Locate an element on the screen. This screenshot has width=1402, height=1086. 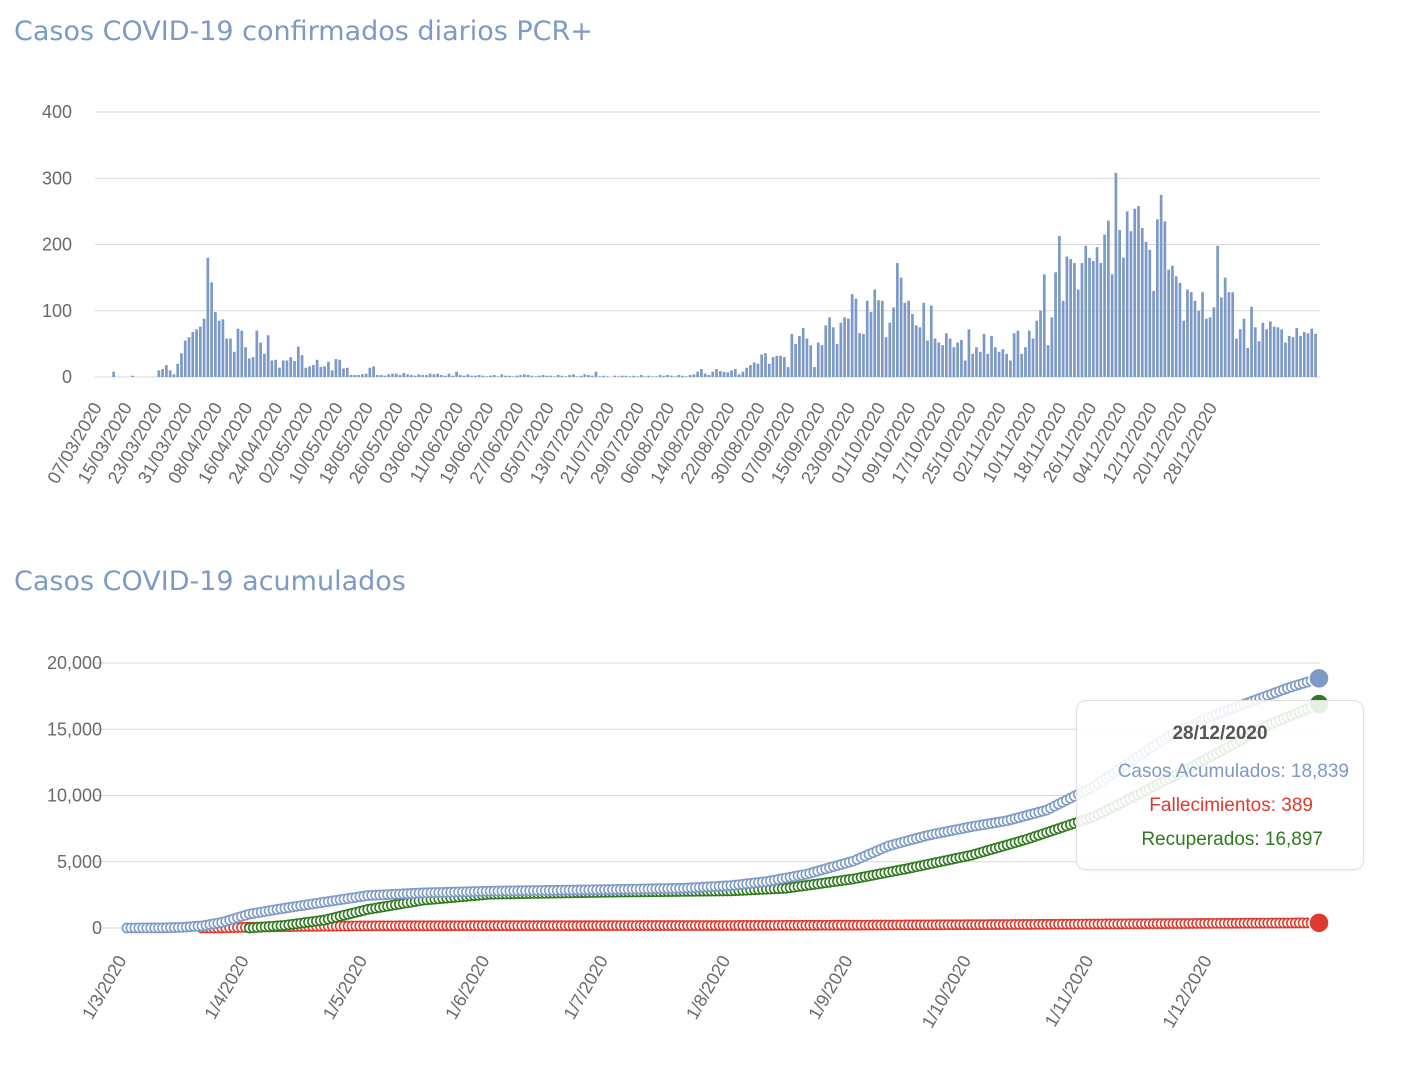
highlight-point is located at coordinates (1319, 678).